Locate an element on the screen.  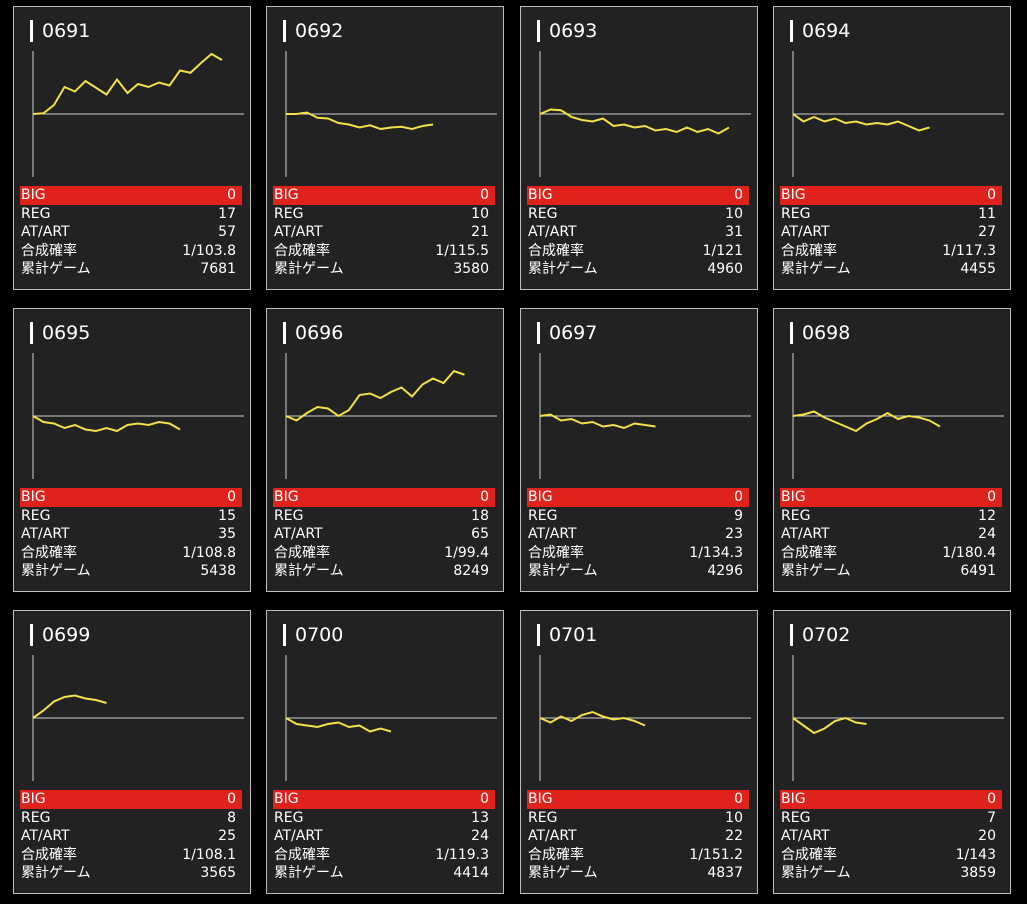
total-games-row: 累計ゲーム 4414 is located at coordinates (384, 873).